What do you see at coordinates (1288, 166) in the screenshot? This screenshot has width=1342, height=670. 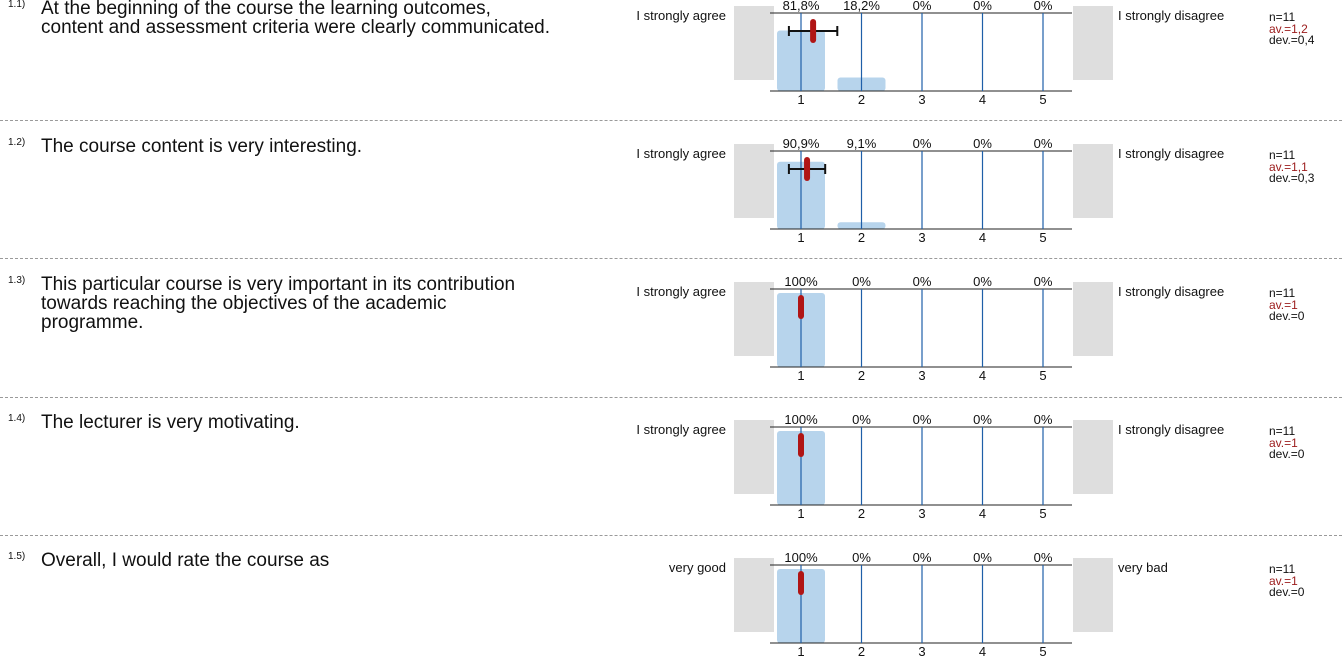 I see `stat-average: av.=1,1` at bounding box center [1288, 166].